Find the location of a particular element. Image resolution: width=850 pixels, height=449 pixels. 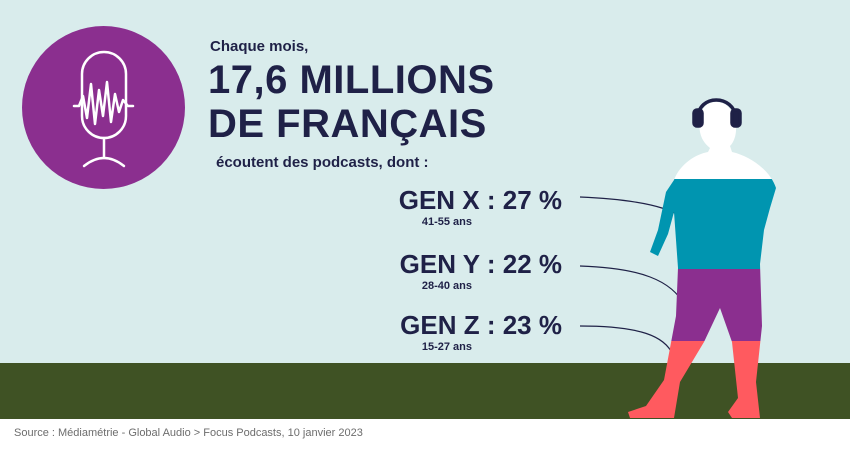

figure-gen-x-band is located at coordinates (702, 224).